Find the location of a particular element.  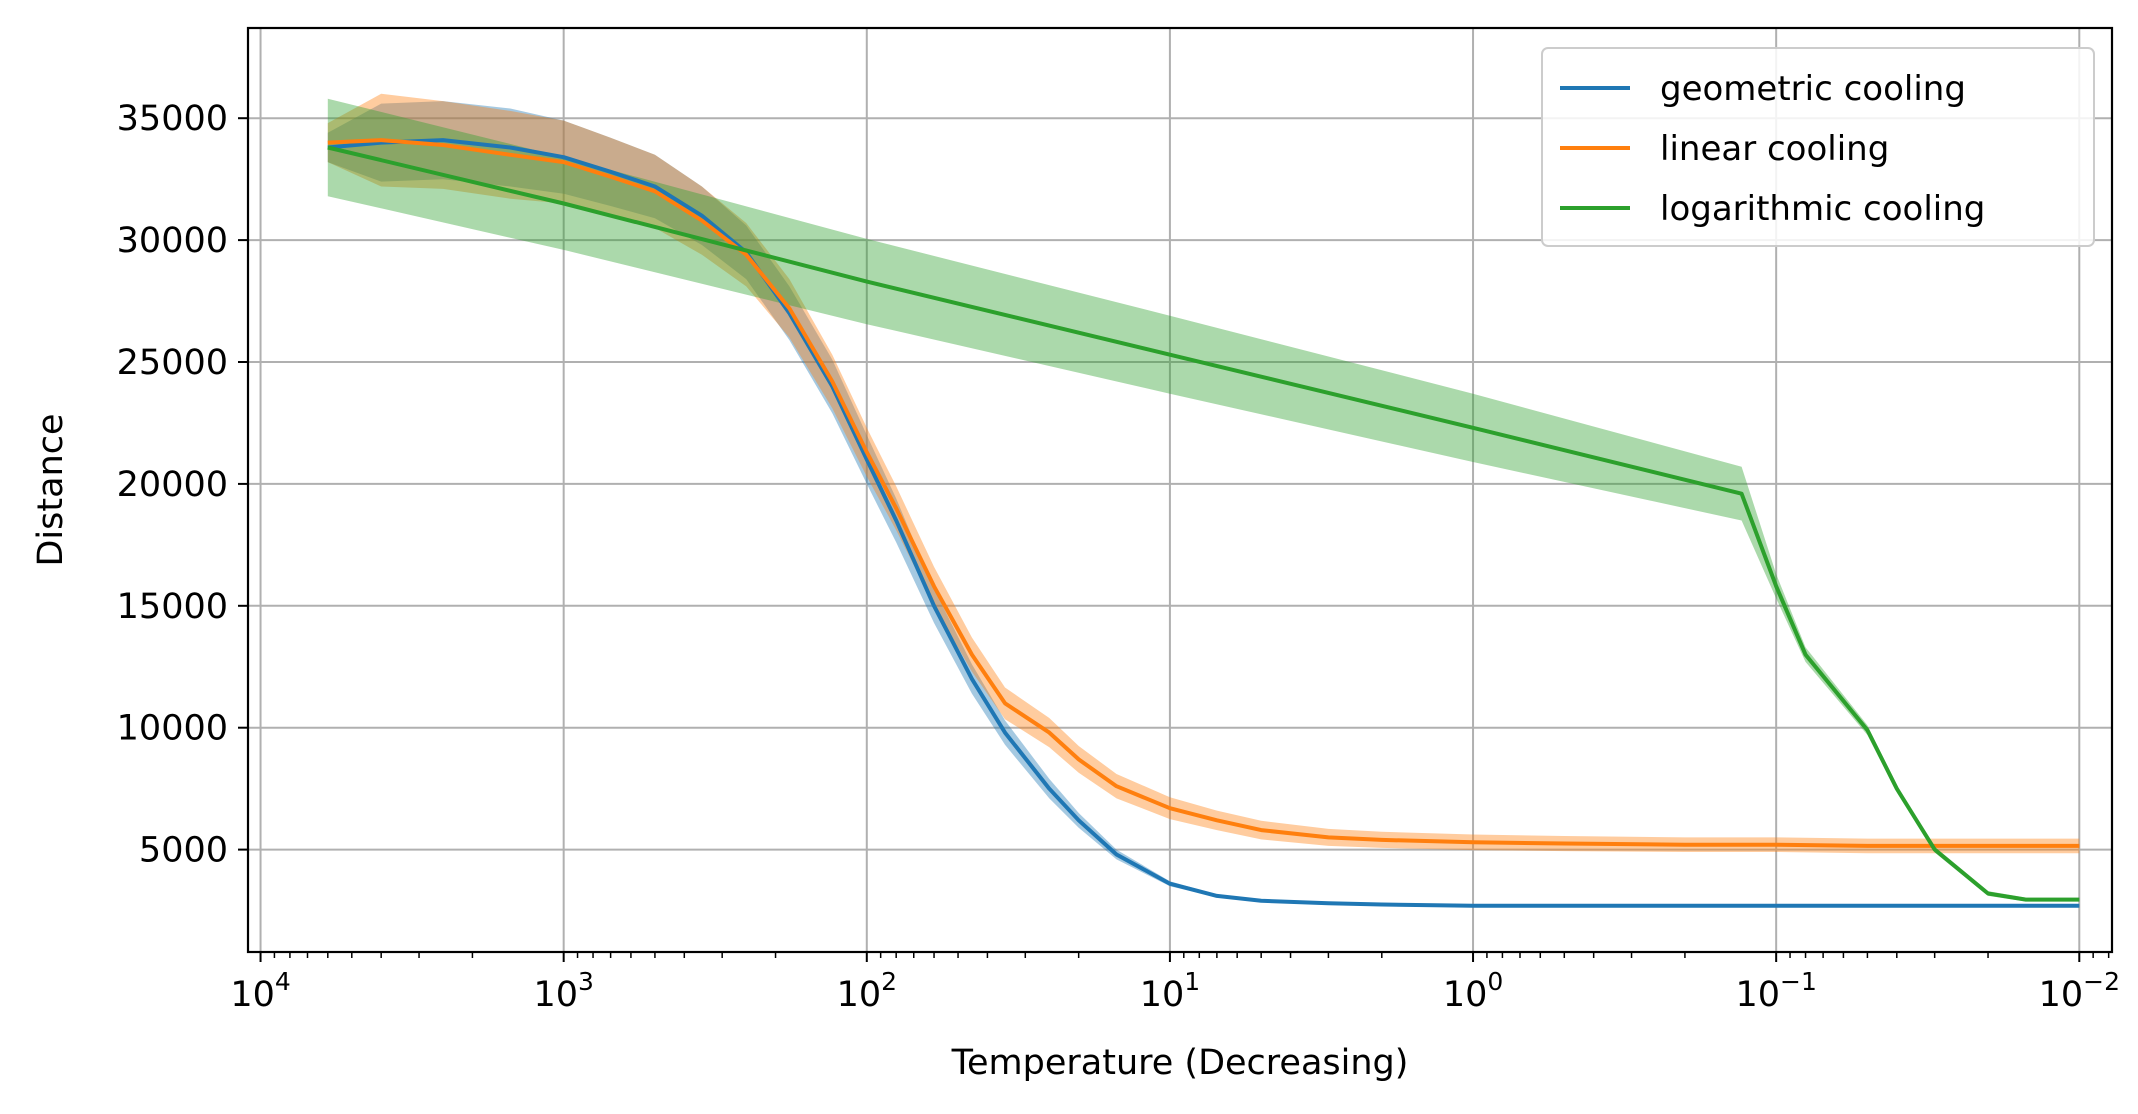

x-tick-label: 10³ is located at coordinates (563, 991).